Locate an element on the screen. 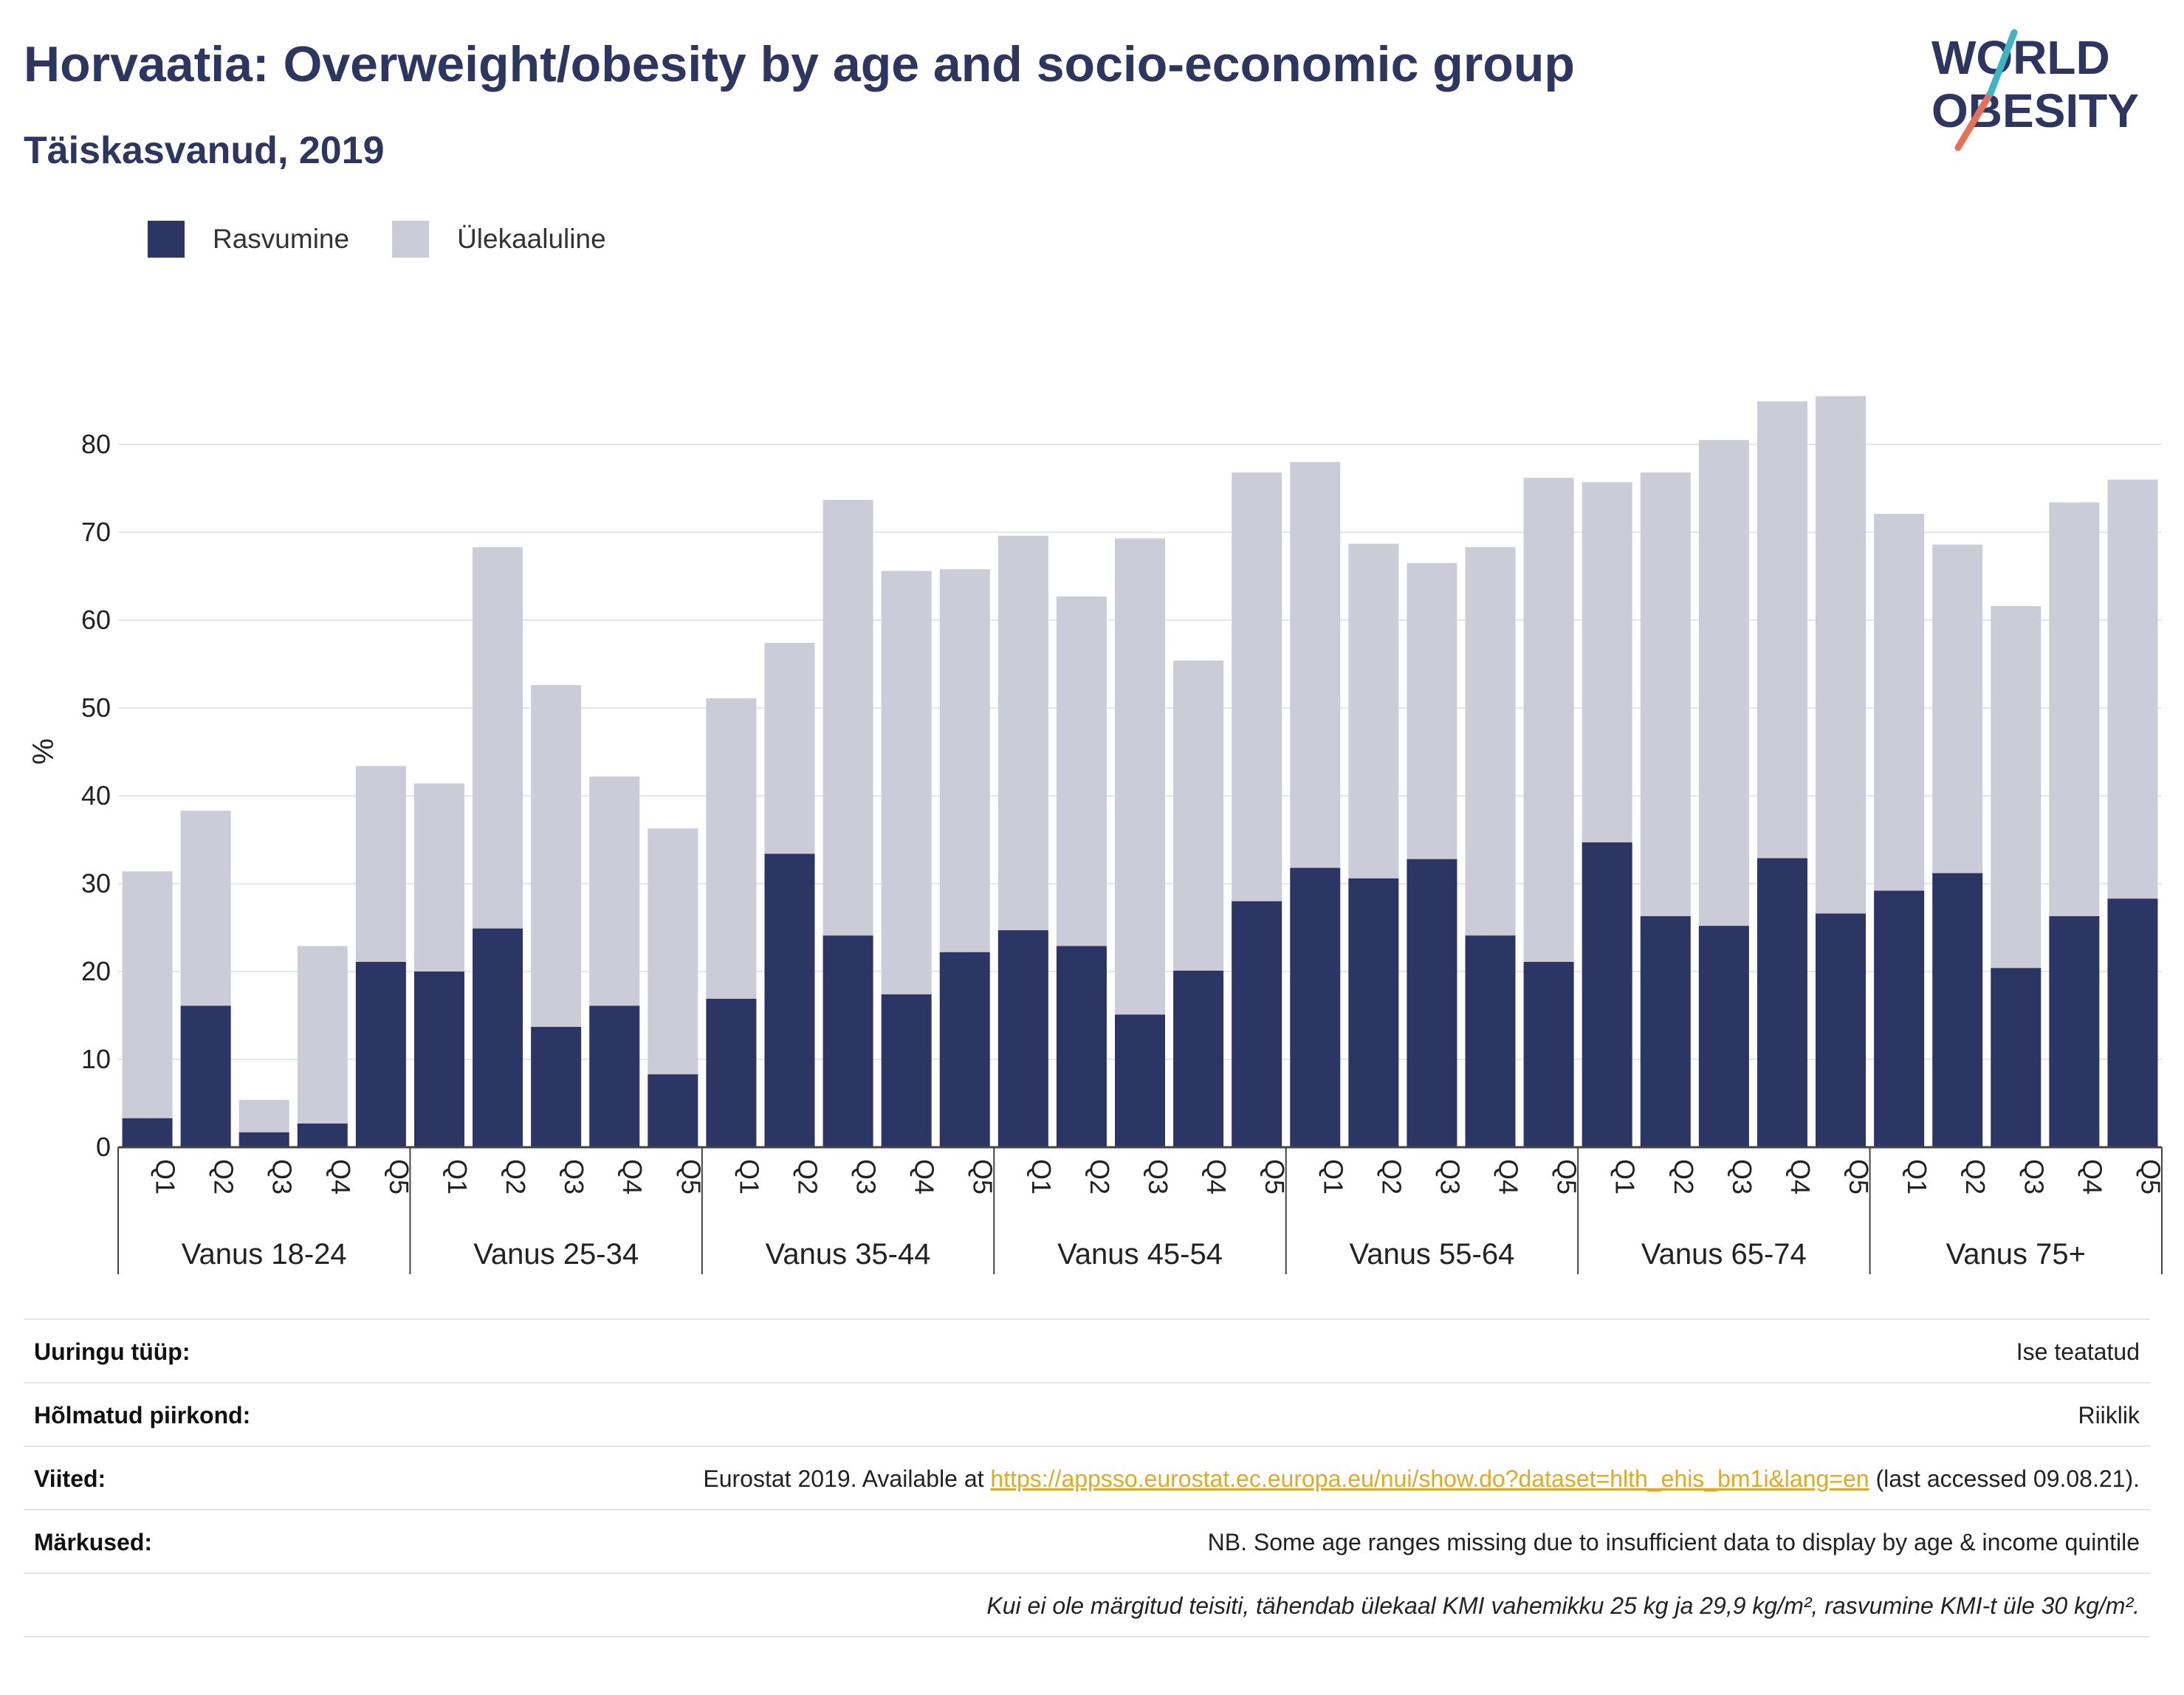 This screenshot has width=2184, height=1695. logo-line-1: WORLD is located at coordinates (2021, 58).